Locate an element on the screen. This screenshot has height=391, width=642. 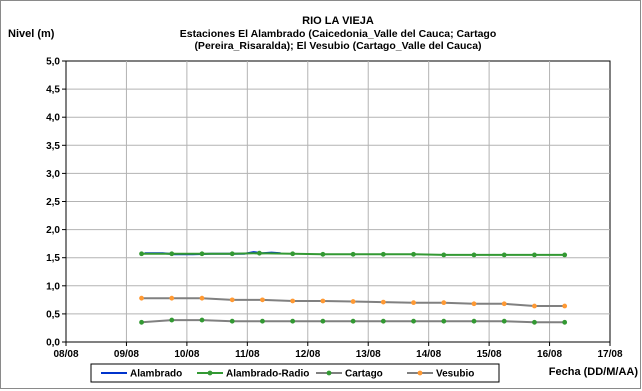
y-tick-label: 2,5 is located at coordinates (53, 202).